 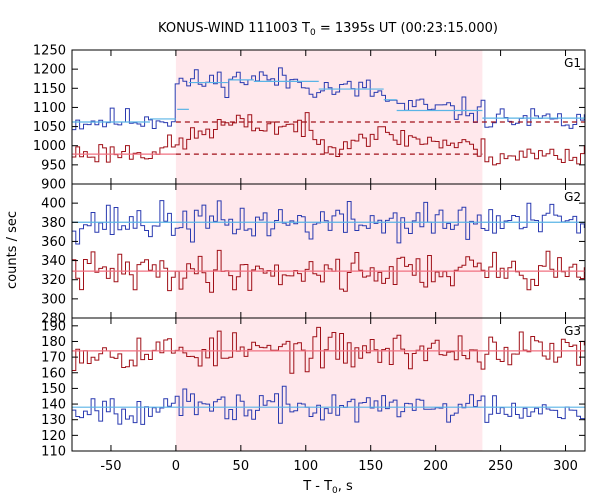 I want to click on x-axis-label-sub: 0, so click(x=335, y=491).